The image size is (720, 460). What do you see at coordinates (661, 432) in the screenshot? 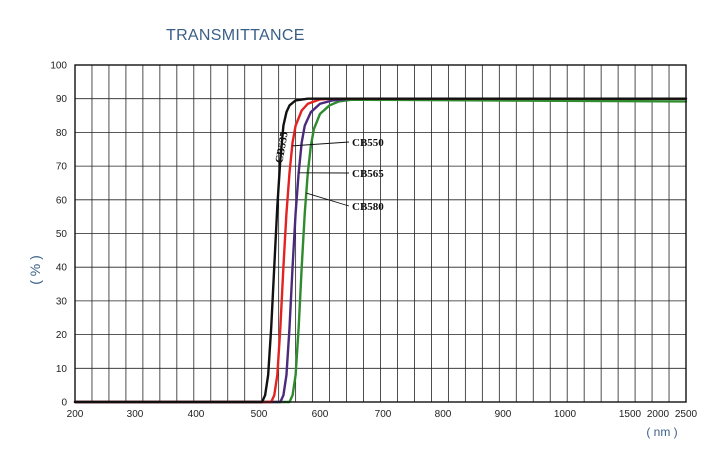
I see `x-axis-label: ( nm )` at bounding box center [661, 432].